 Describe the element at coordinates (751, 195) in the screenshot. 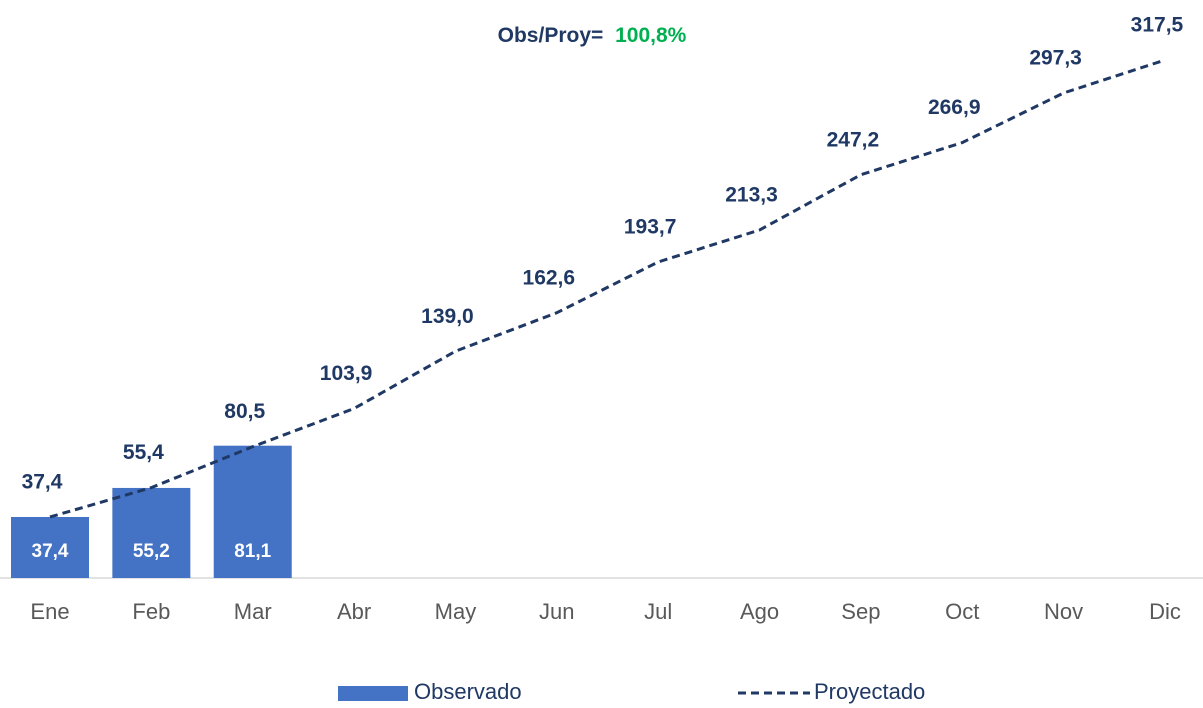

I see `line-value-label: 213,3` at that location.